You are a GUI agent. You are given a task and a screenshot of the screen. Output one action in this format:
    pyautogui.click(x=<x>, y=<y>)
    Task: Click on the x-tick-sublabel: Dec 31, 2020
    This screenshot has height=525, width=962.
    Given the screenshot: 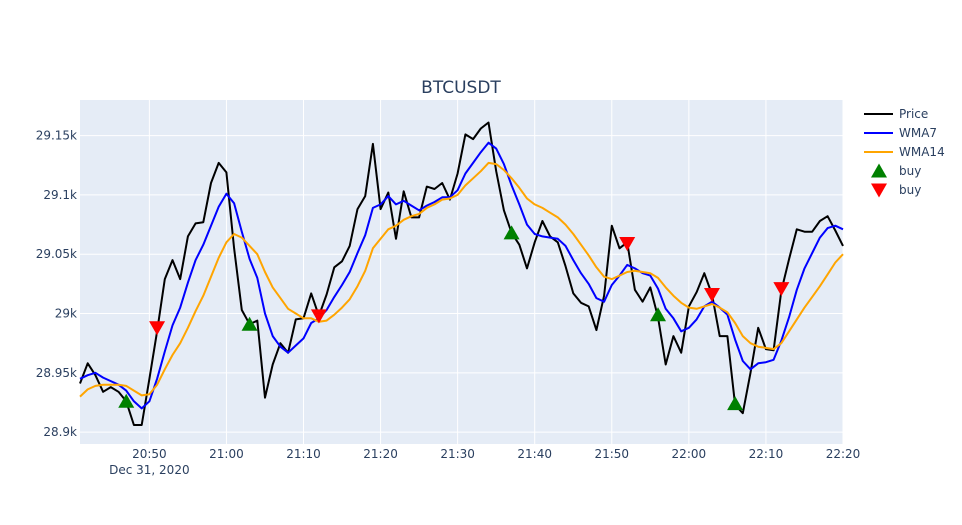 What is the action you would take?
    pyautogui.click(x=149, y=470)
    